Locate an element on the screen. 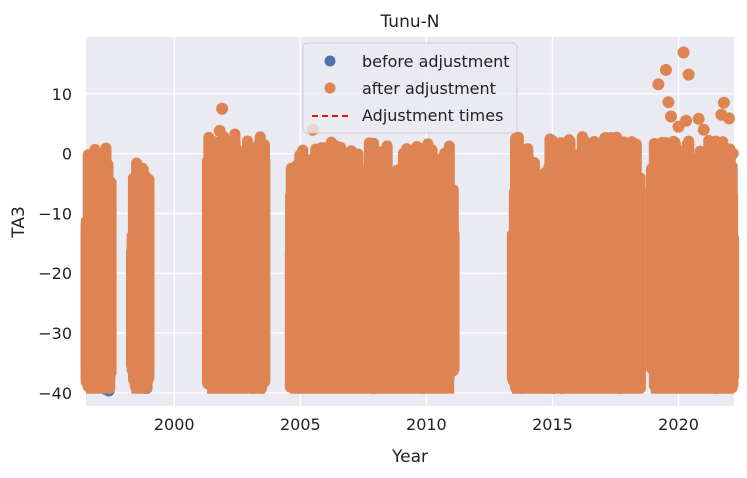 The image size is (747, 478). y-tick-label: −10 is located at coordinates (55, 213).